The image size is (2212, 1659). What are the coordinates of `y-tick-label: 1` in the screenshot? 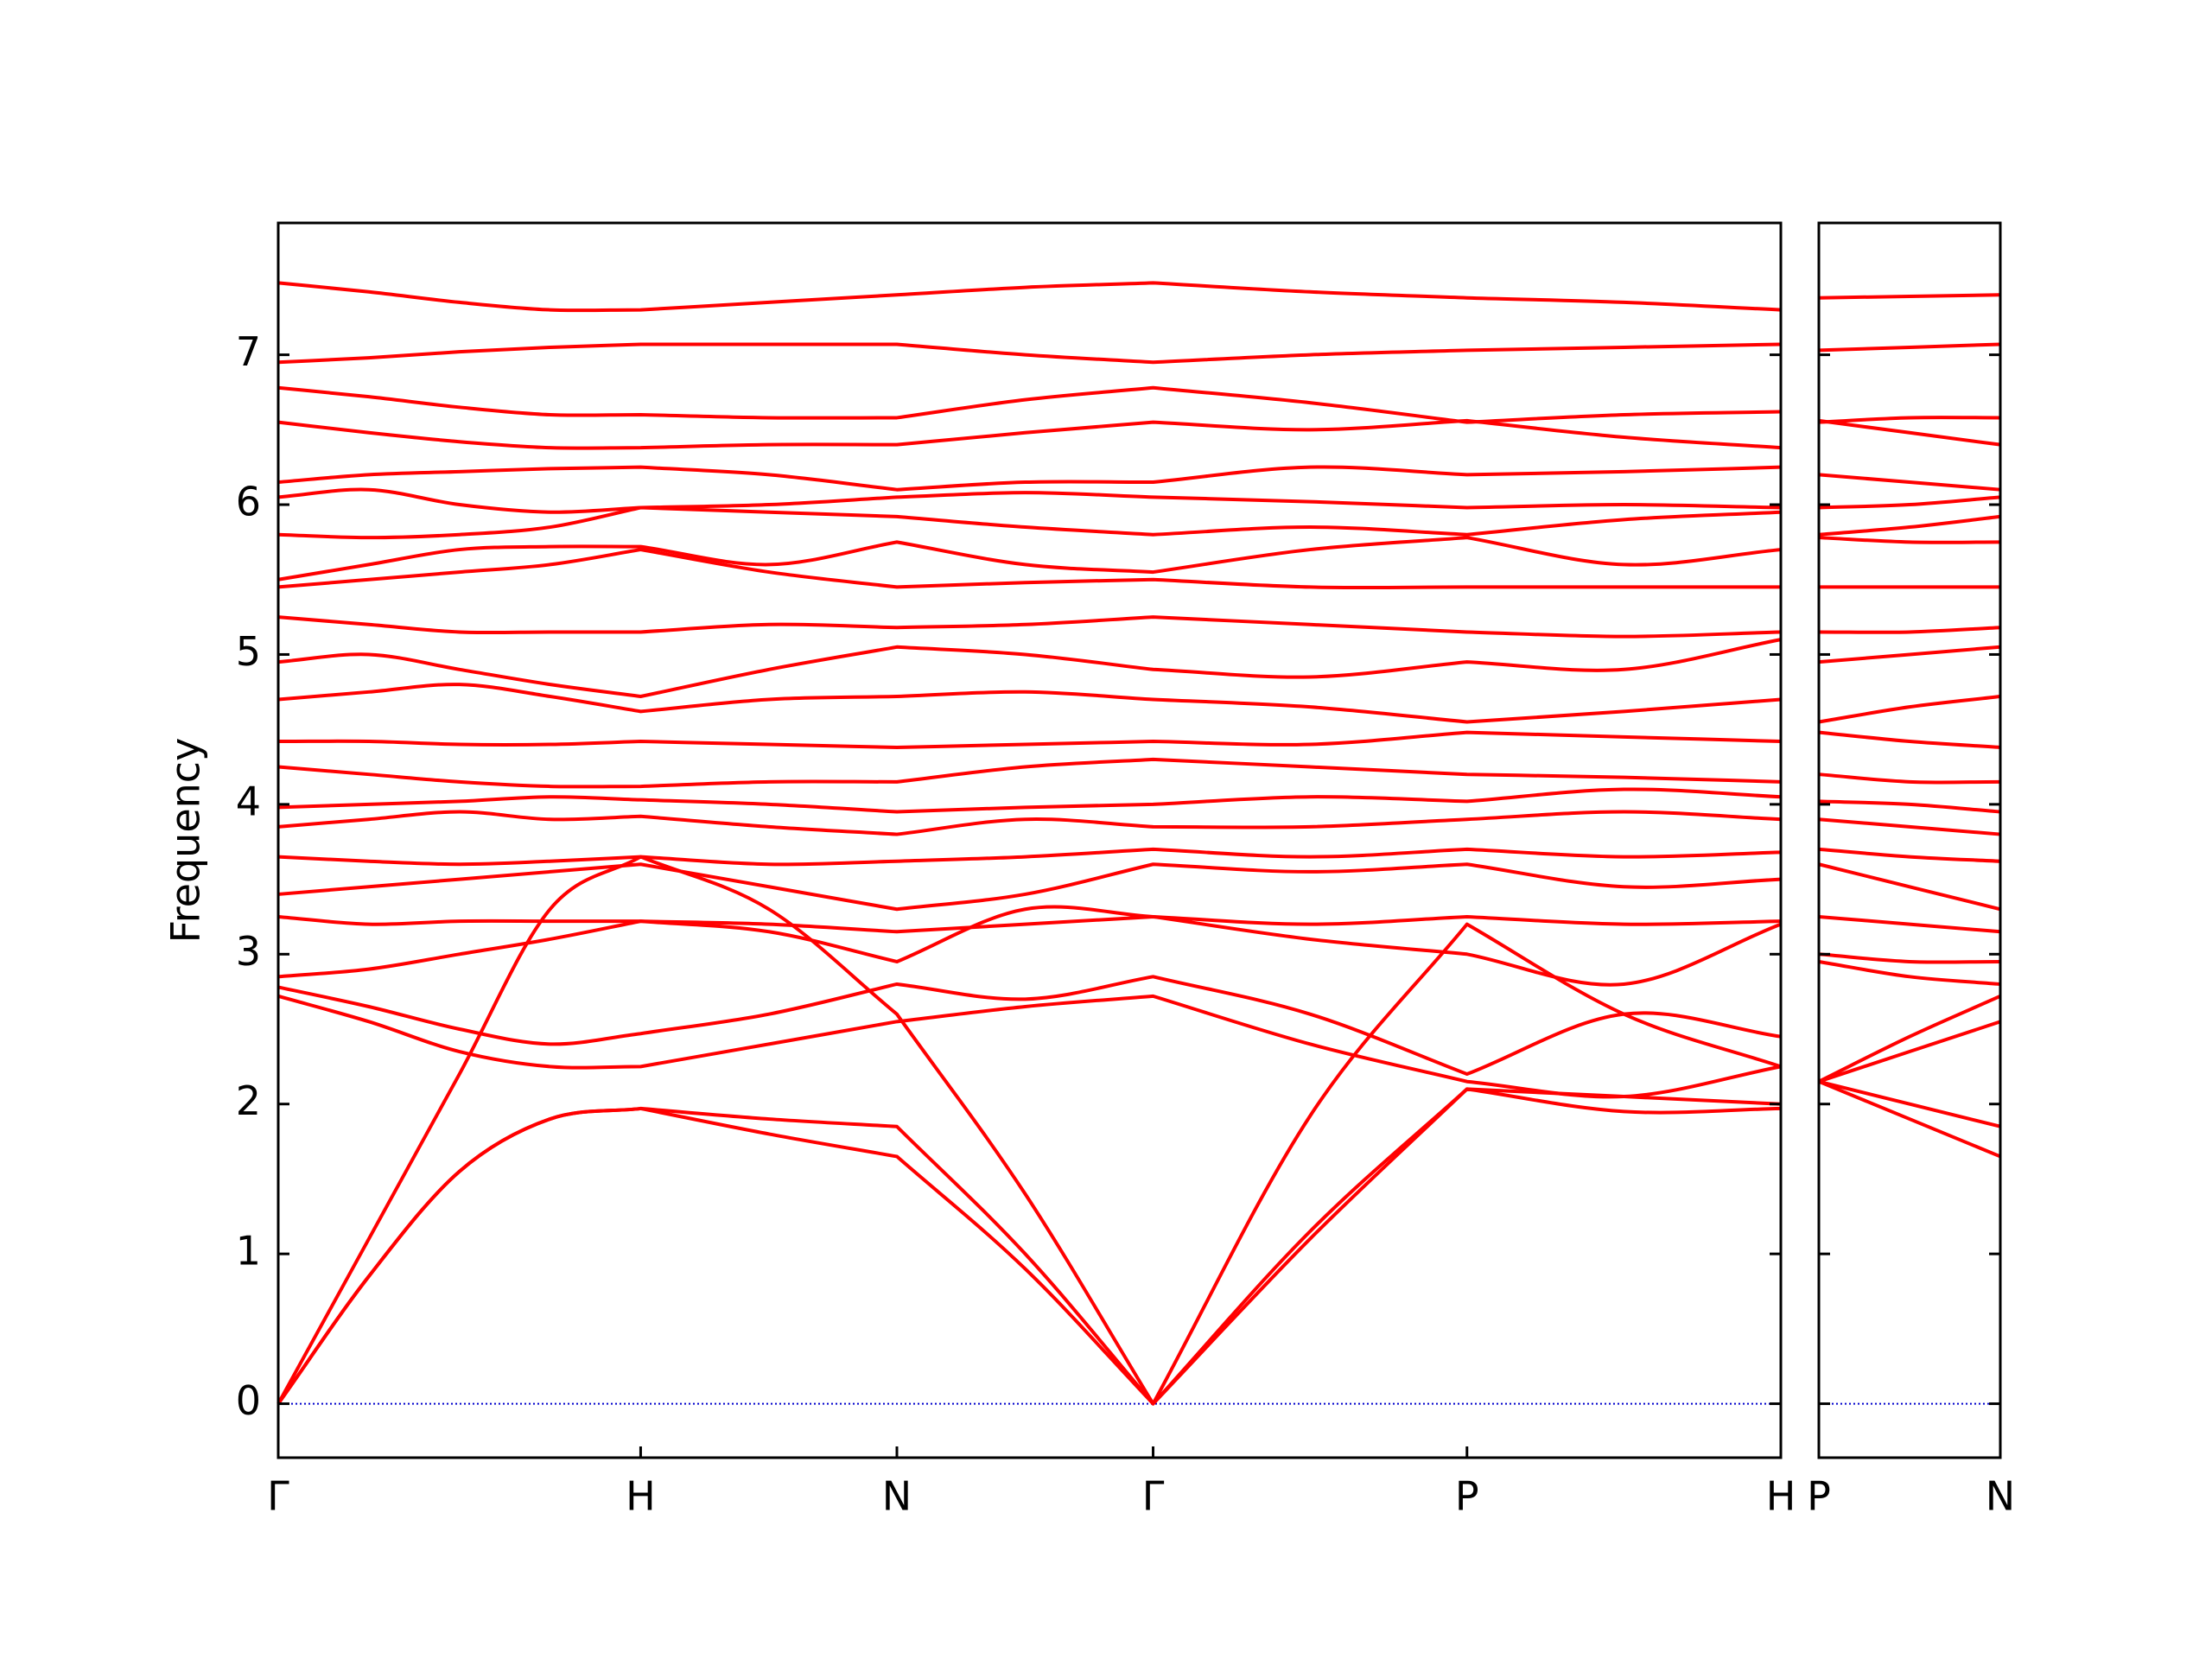 It's located at (248, 1251).